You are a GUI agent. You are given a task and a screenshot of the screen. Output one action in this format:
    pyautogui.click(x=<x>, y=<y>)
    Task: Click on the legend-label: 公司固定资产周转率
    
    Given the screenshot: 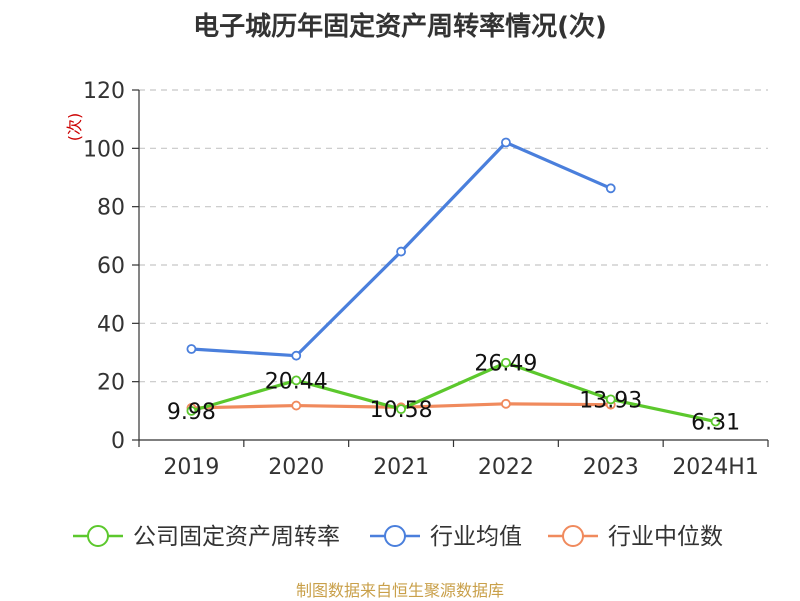 What is the action you would take?
    pyautogui.click(x=236, y=537)
    